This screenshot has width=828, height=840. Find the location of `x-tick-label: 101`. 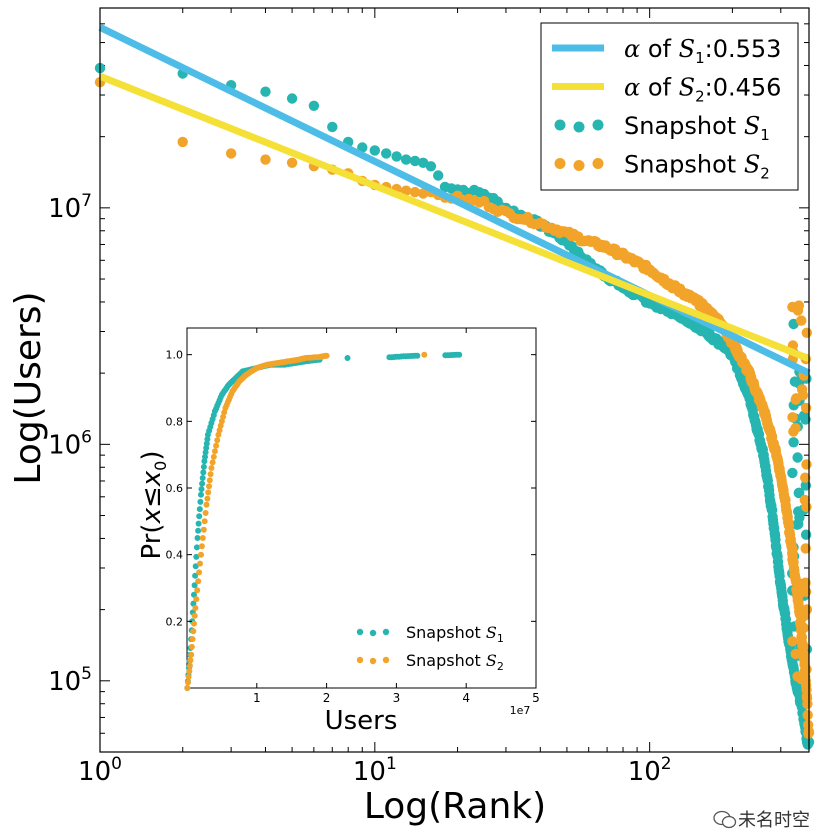

x-tick-label: 101 is located at coordinates (375, 770).